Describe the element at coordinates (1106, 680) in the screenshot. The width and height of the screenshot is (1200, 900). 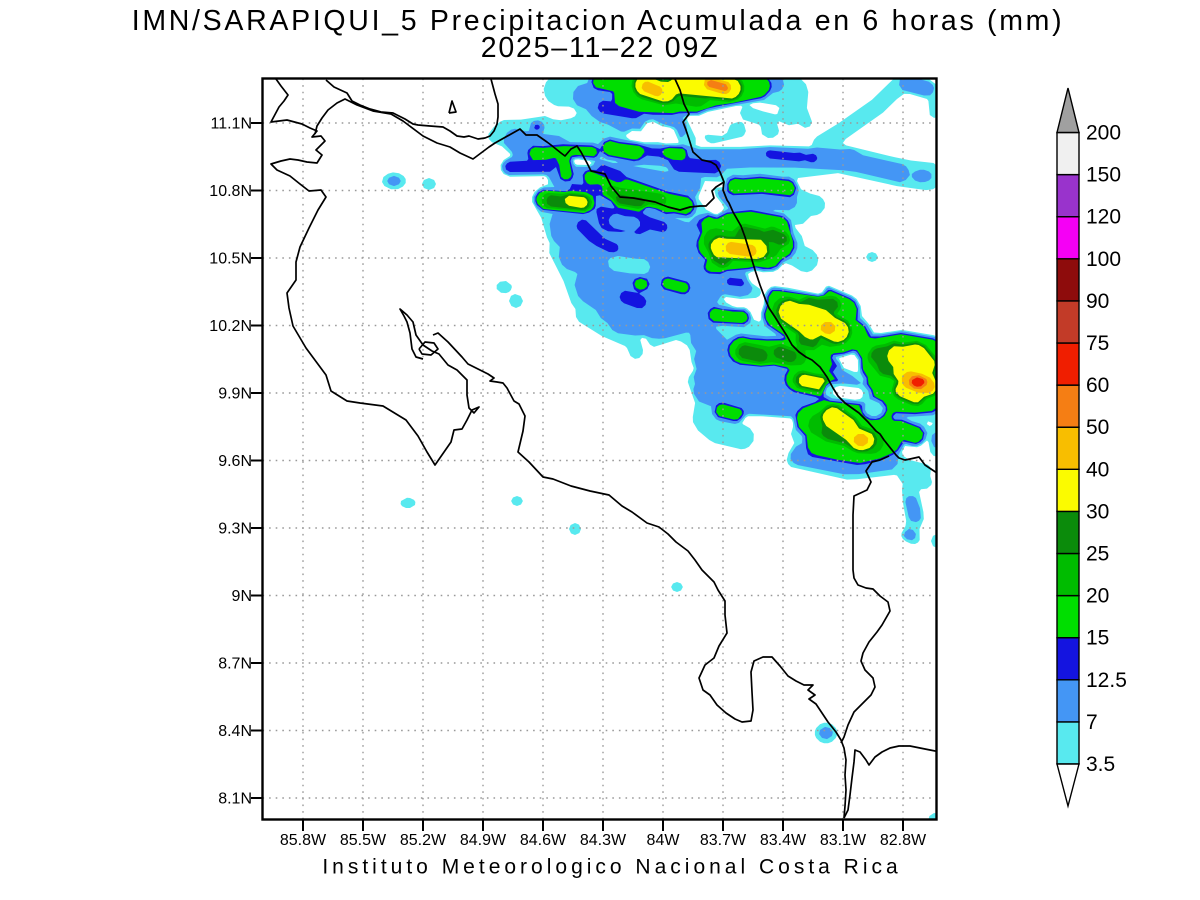
I see `svg-text: 12.5` at that location.